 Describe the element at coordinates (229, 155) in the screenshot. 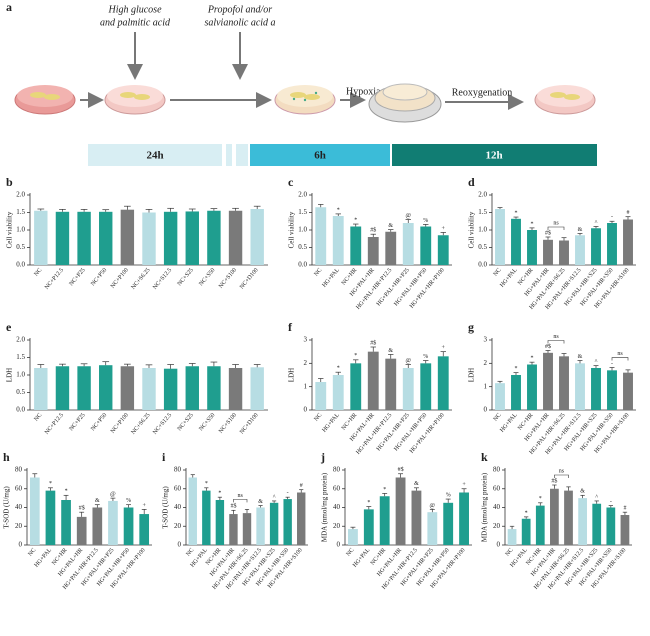

I see `timeline-segment` at that location.